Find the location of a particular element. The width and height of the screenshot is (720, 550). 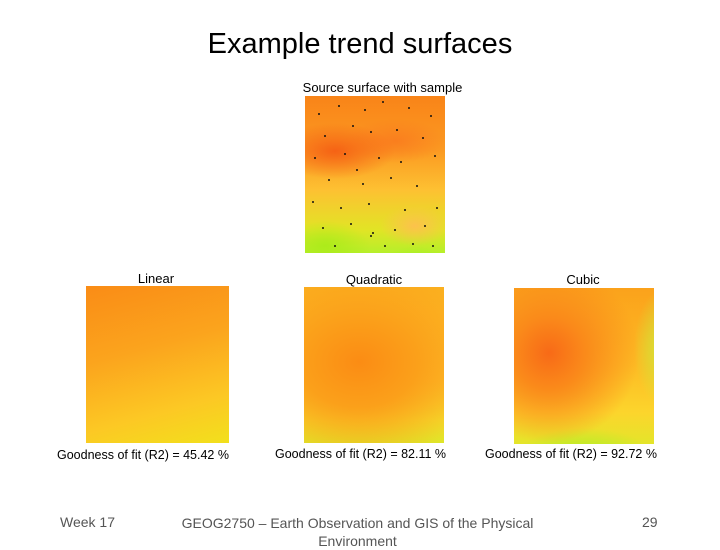

source-surface-image is located at coordinates (375, 174).